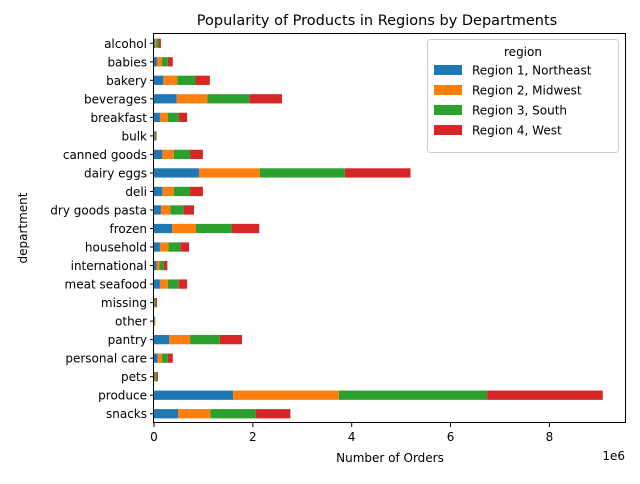  I want to click on y-tick-label: bakery, so click(126, 81).